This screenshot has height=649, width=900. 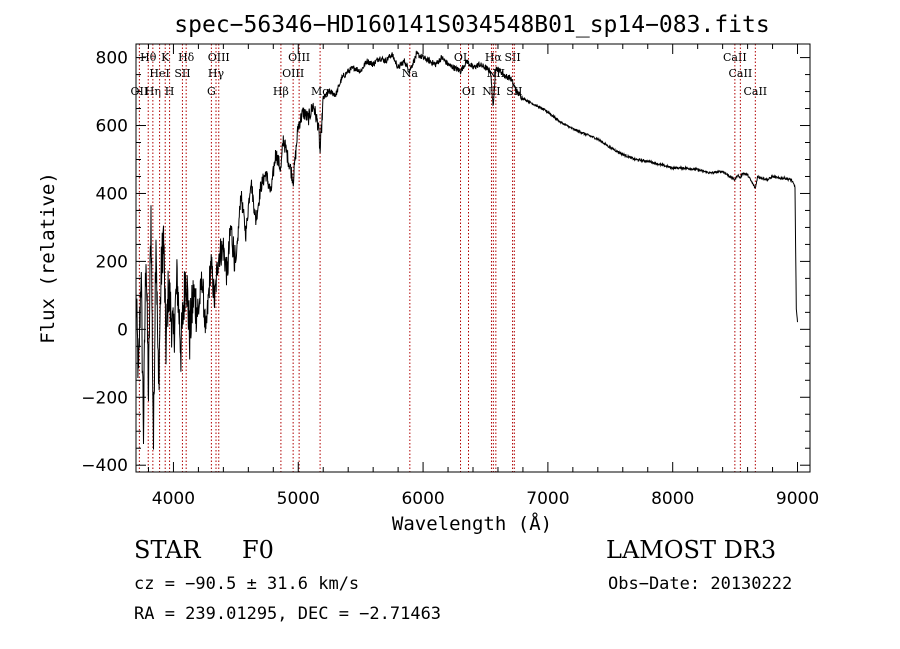 I want to click on spectral-line-label: Hα, so click(x=494, y=57).